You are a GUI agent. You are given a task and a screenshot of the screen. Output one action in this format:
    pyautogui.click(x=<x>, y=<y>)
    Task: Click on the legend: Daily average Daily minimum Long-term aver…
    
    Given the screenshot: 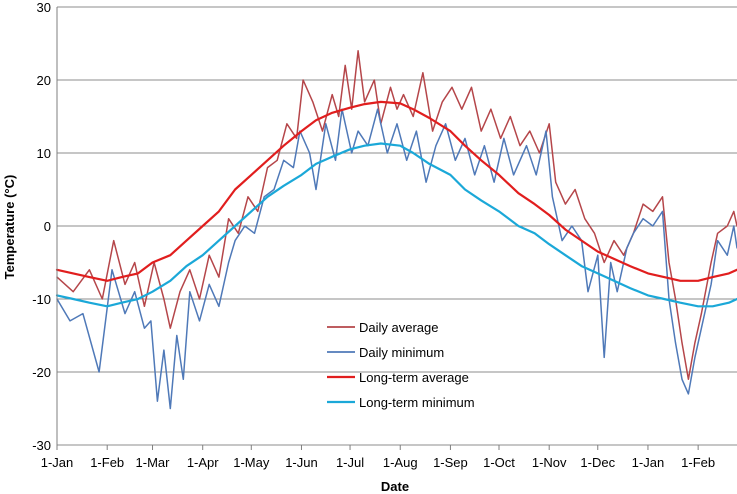 What is the action you would take?
    pyautogui.click(x=401, y=365)
    